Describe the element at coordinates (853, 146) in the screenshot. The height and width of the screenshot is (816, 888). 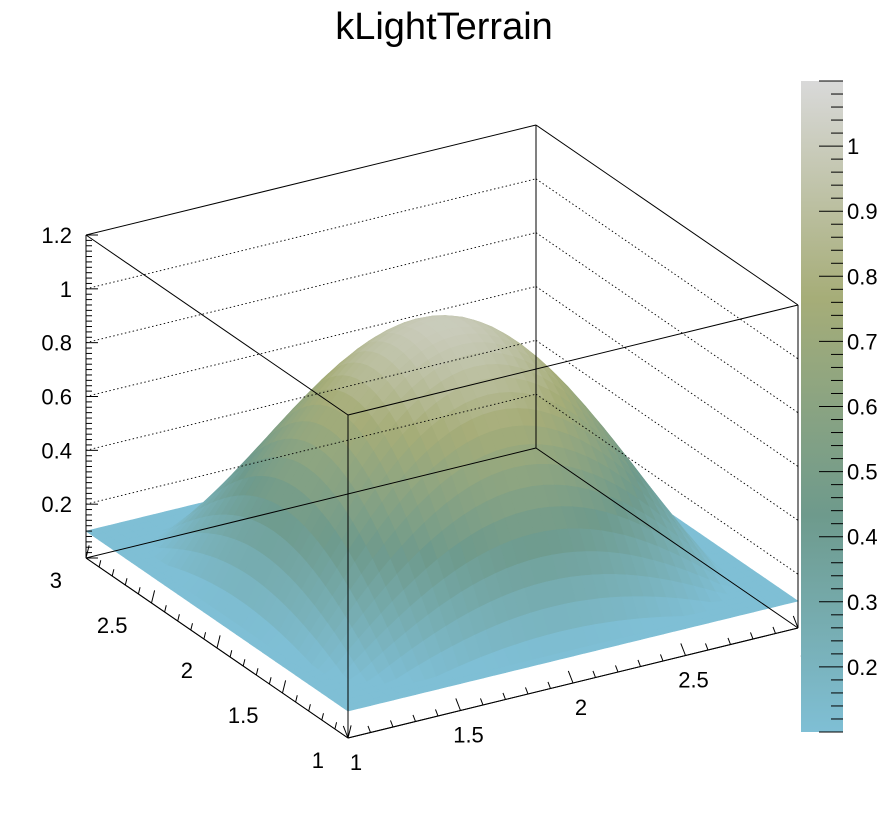
I see `palette-tick-label: 1` at that location.